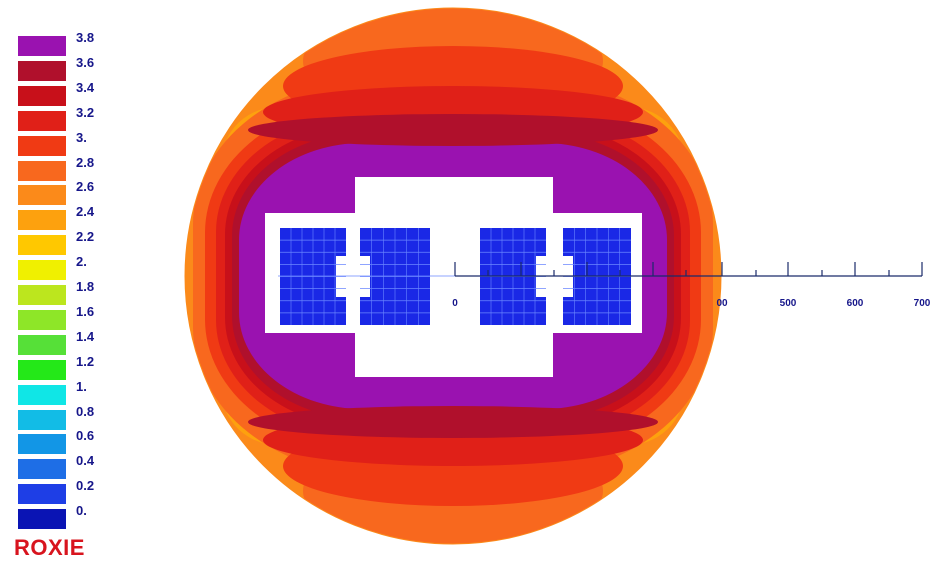 The height and width of the screenshot is (561, 933). I want to click on legend-item: 3.6, so click(88, 68).